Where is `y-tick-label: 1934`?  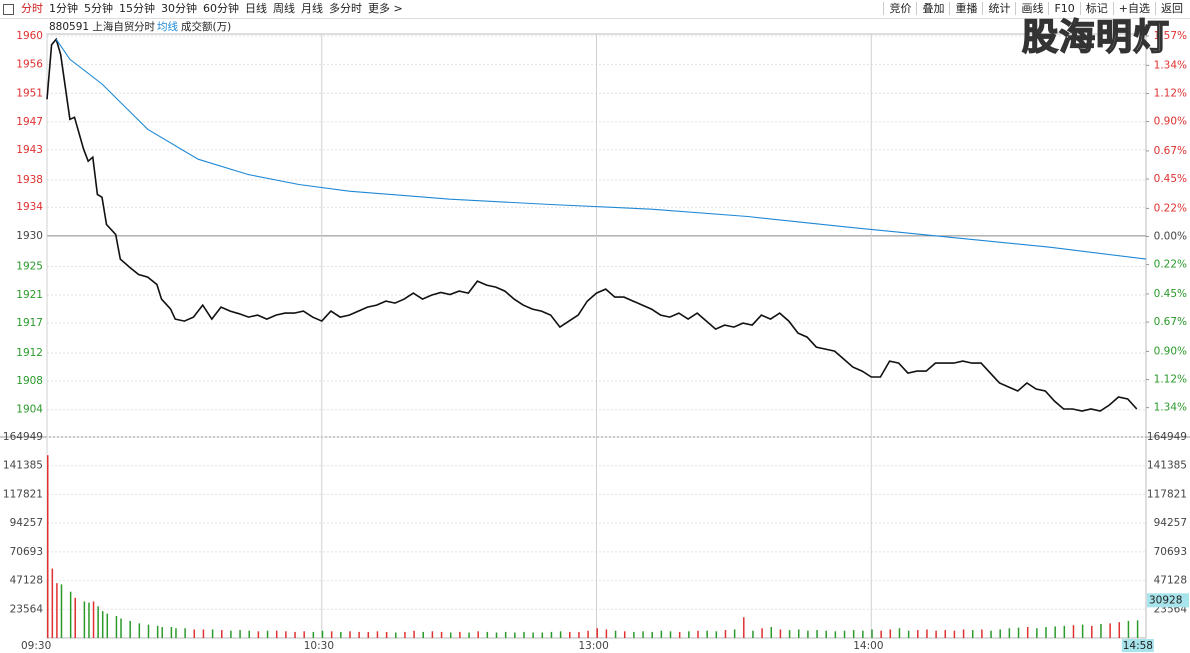
y-tick-label: 1934 is located at coordinates (29, 207).